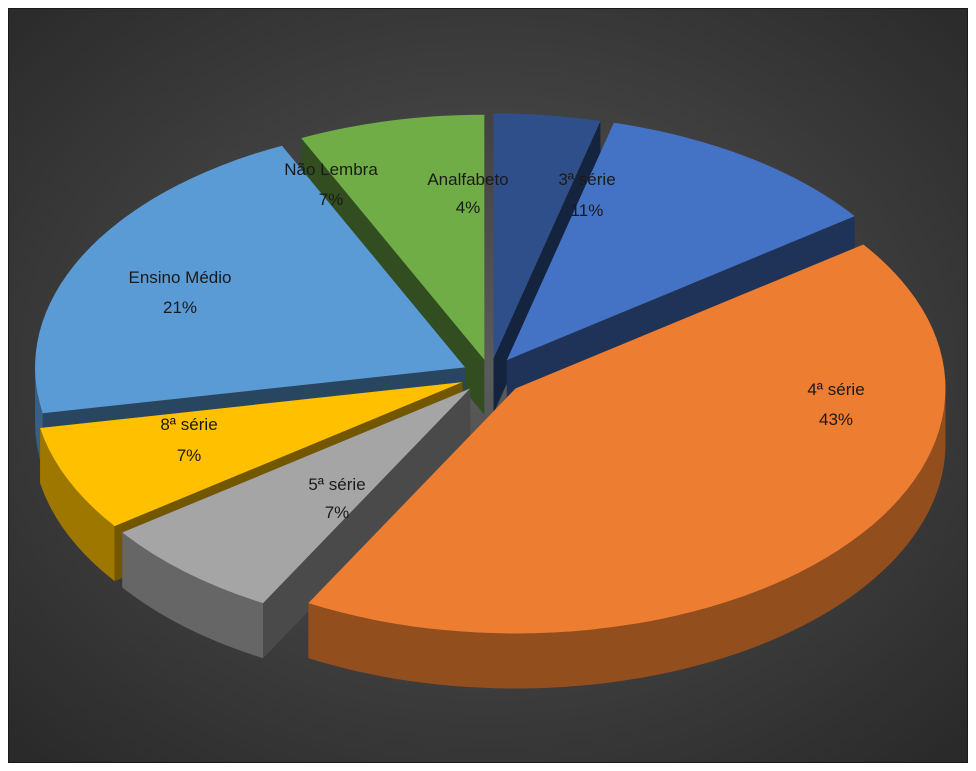 Image resolution: width=976 pixels, height=771 pixels. Describe the element at coordinates (836, 419) in the screenshot. I see `slice-value-label-4-serie: 43%` at that location.